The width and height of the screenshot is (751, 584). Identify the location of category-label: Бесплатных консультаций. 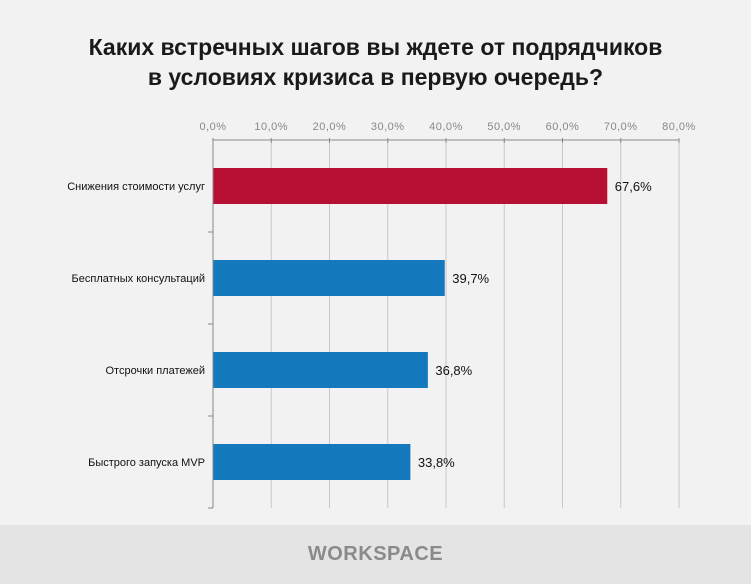
(138, 279).